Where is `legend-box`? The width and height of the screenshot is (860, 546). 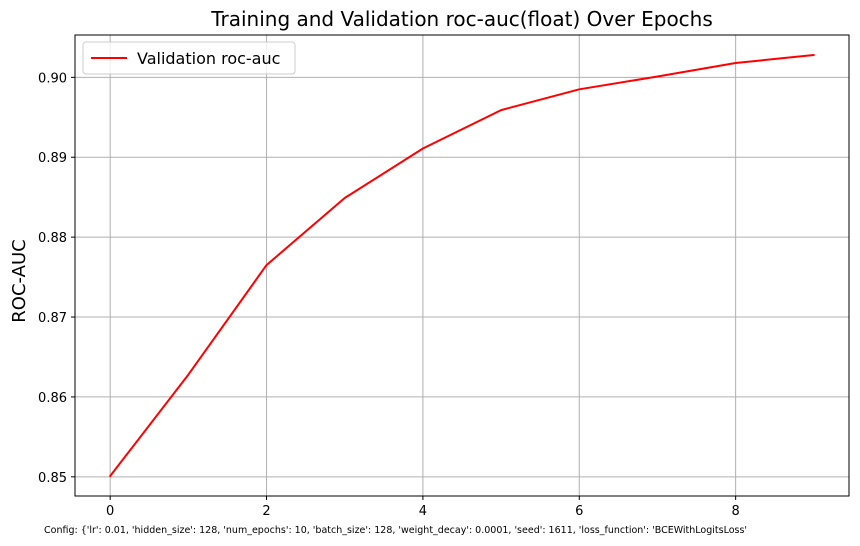
legend-box is located at coordinates (189, 58).